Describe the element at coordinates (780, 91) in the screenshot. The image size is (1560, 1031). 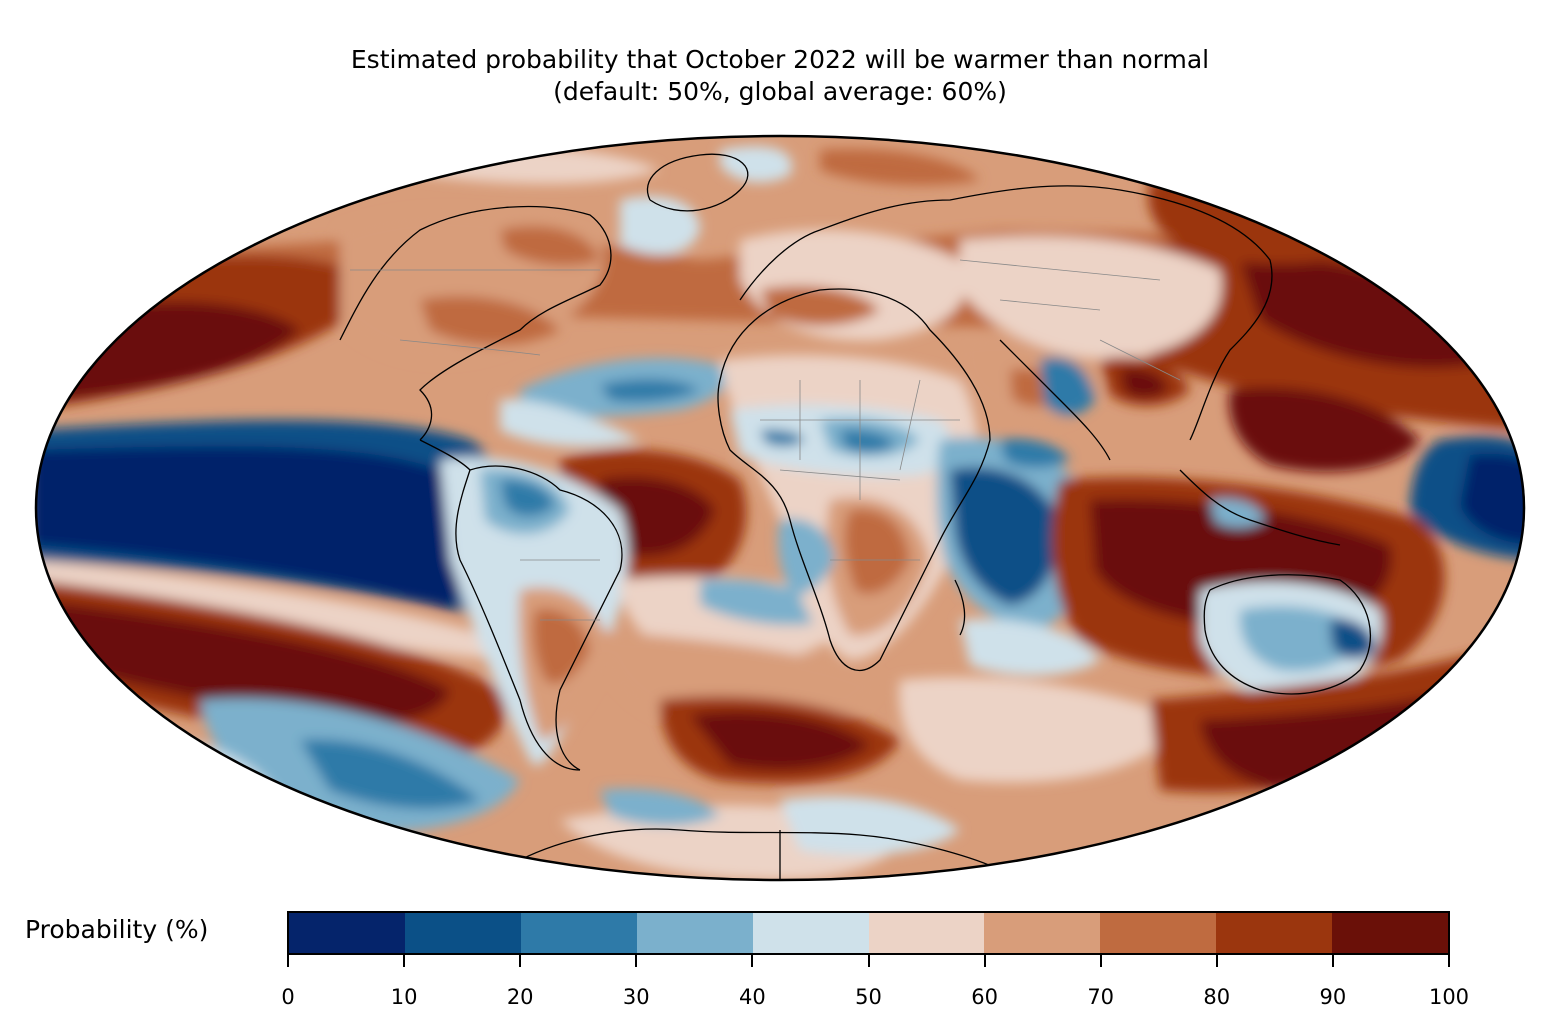
I see `chart-subtitle: (default: 50%, global average: 60%)` at that location.